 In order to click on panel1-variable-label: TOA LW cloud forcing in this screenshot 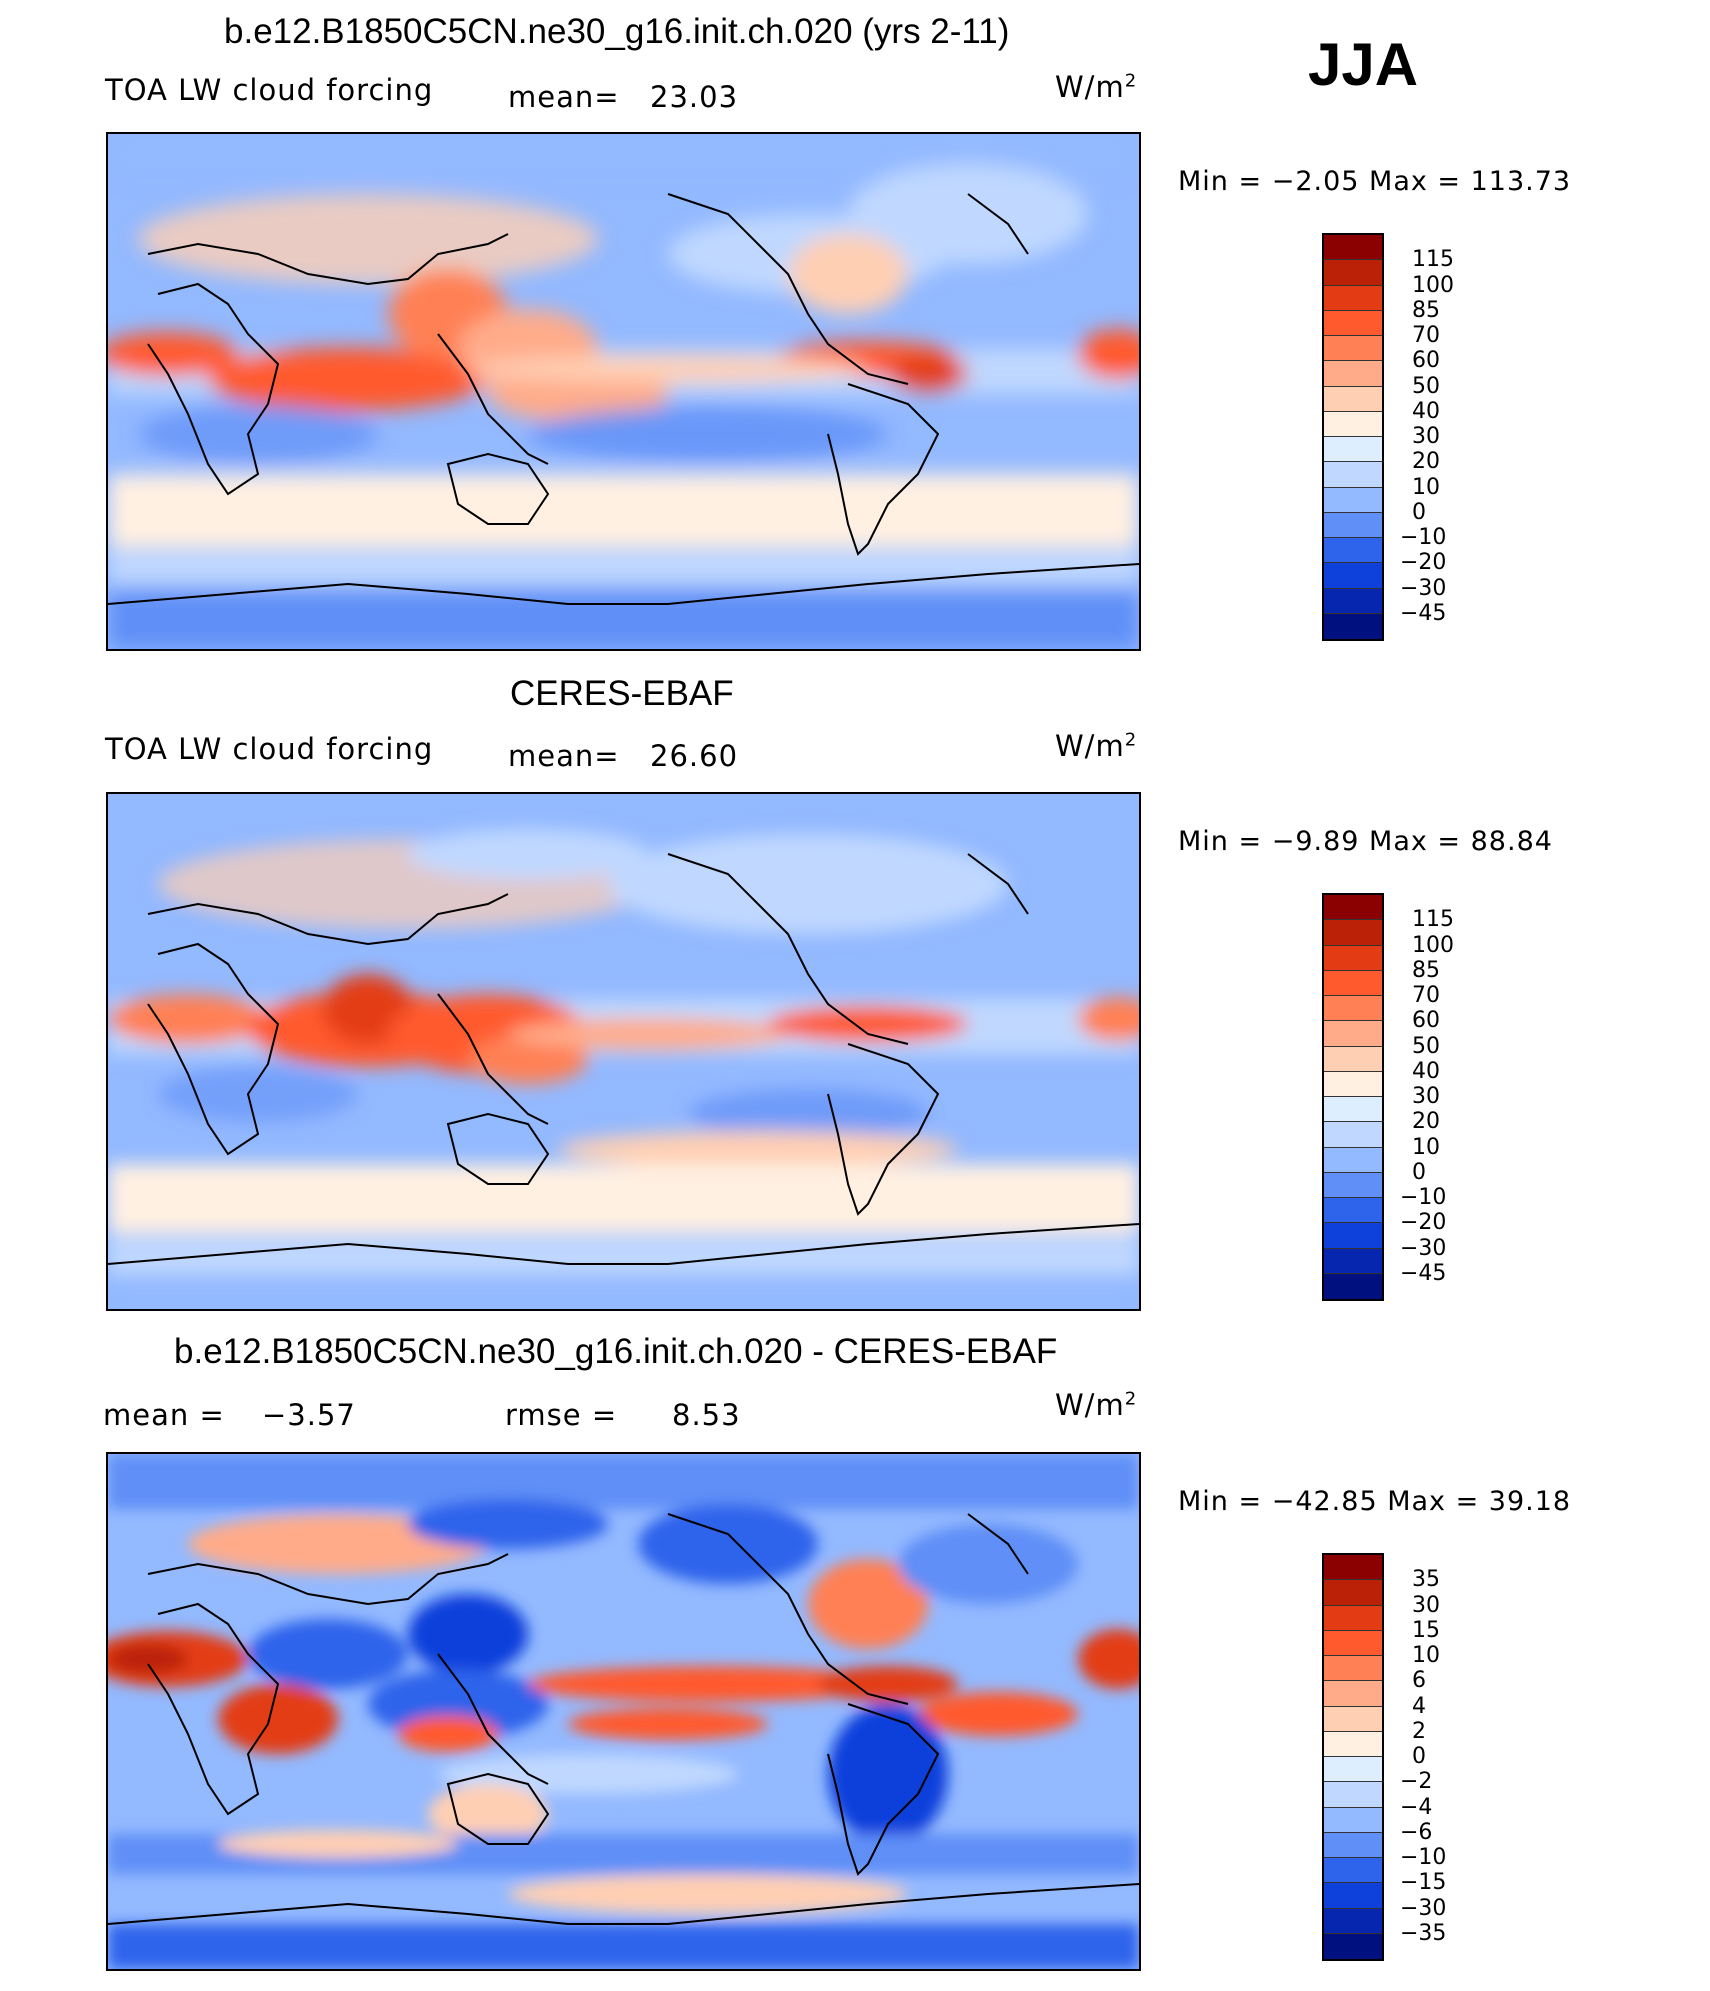, I will do `click(269, 90)`.